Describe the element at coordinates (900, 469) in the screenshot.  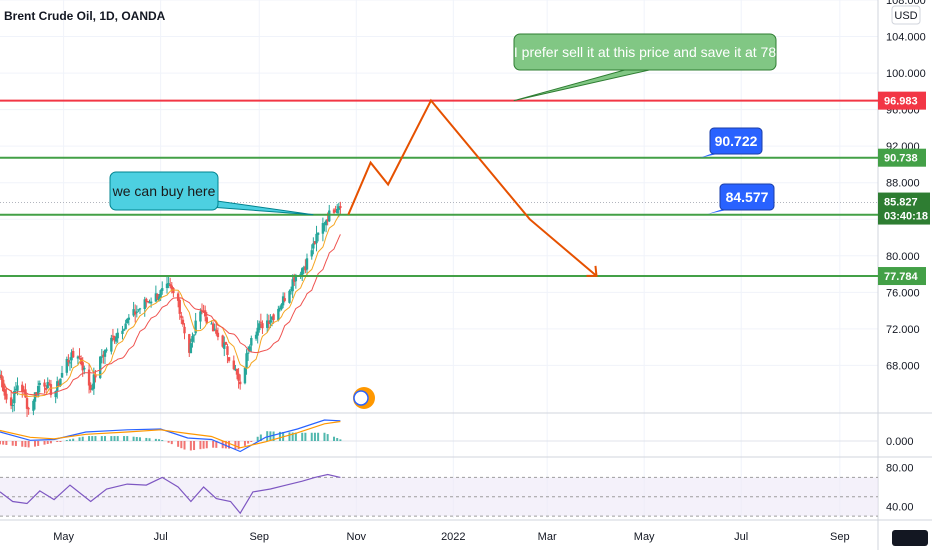
I see `rsi-tick-label: 80.00` at that location.